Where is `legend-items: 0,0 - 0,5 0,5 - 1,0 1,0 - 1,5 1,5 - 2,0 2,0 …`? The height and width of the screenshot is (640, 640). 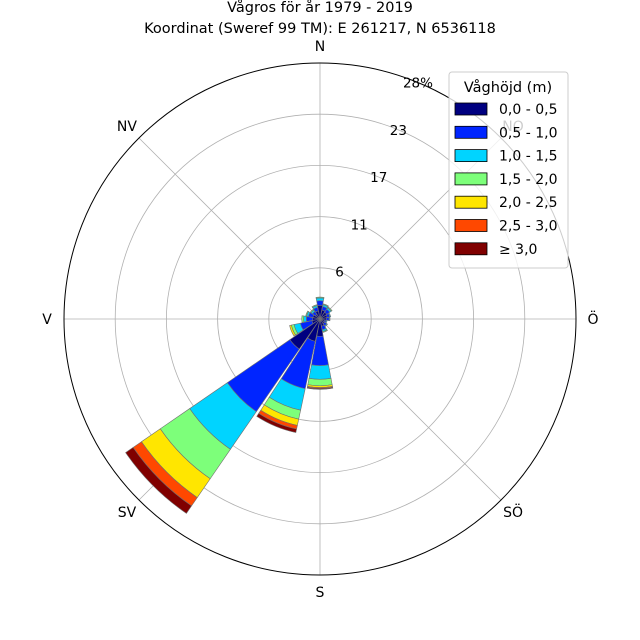
legend-items: 0,0 - 0,5 0,5 - 1,0 1,0 - 1,5 1,5 - 2,0 2,0 … is located at coordinates (505, 180).